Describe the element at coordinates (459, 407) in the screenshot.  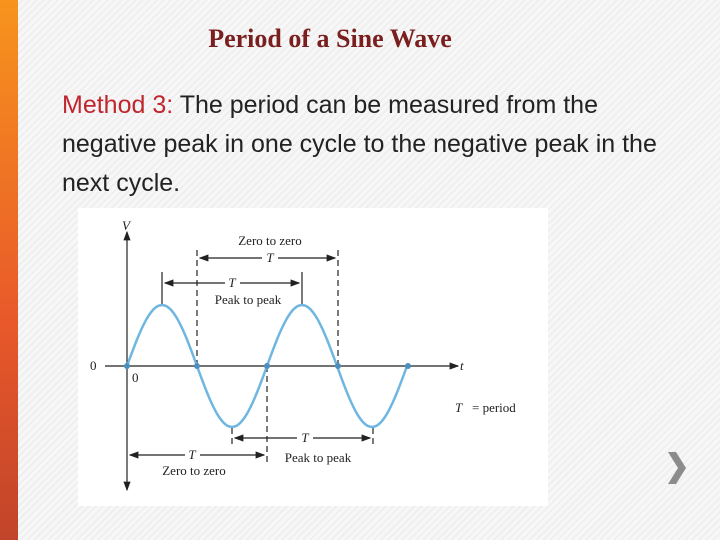
I see `legend-symbol: T` at that location.